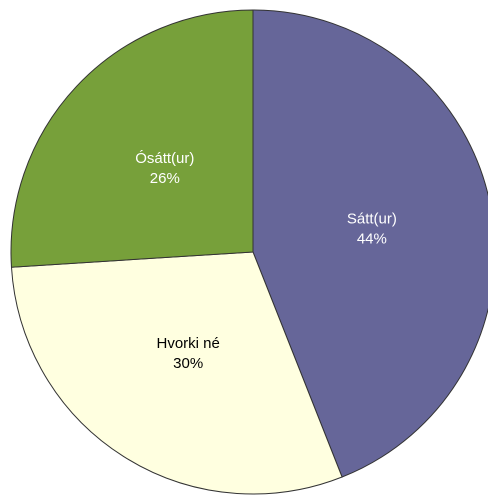 This screenshot has height=496, width=488. Describe the element at coordinates (188, 363) in the screenshot. I see `slice-value-label: 30%` at that location.